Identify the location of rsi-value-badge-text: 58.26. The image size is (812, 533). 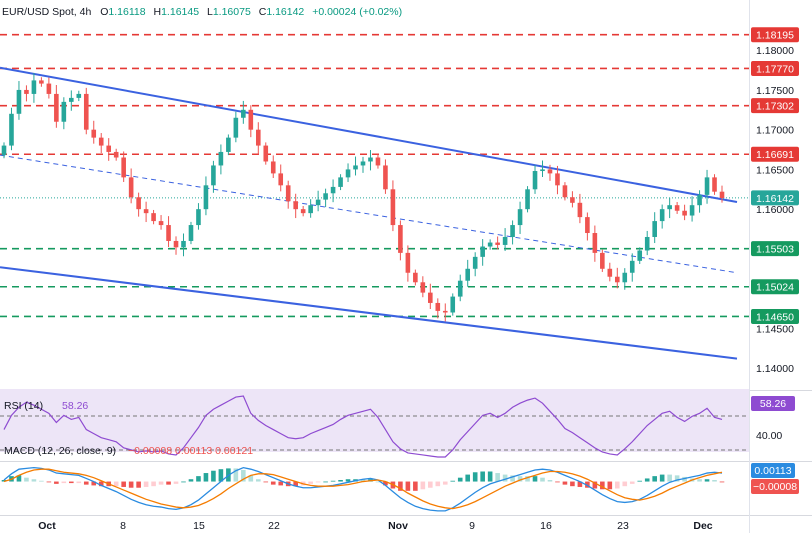
(773, 404).